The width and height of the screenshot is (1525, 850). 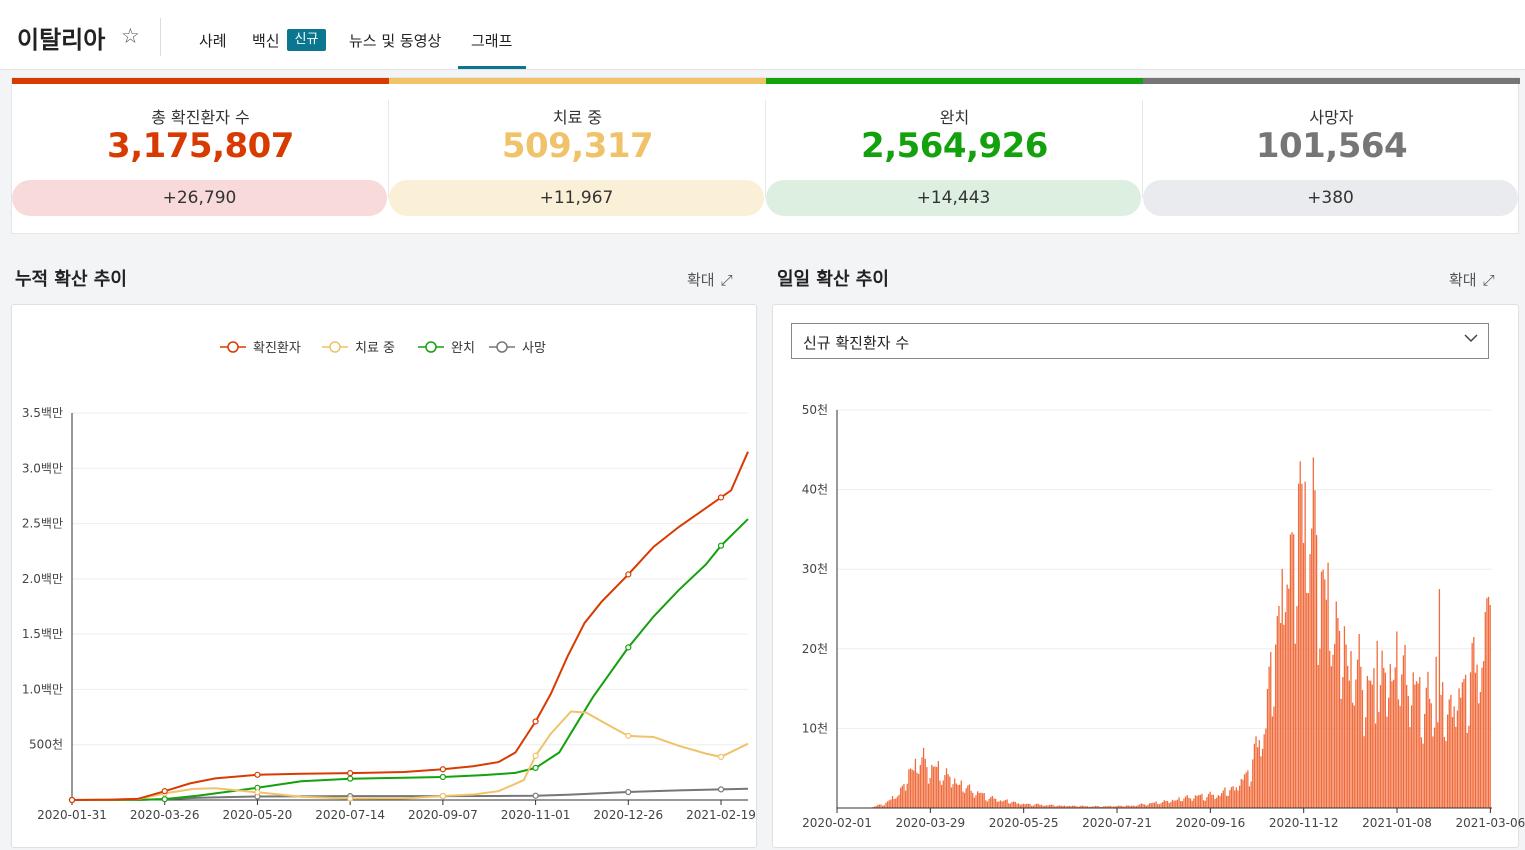 What do you see at coordinates (130, 36) in the screenshot?
I see `favorite-star-icon: ☆` at bounding box center [130, 36].